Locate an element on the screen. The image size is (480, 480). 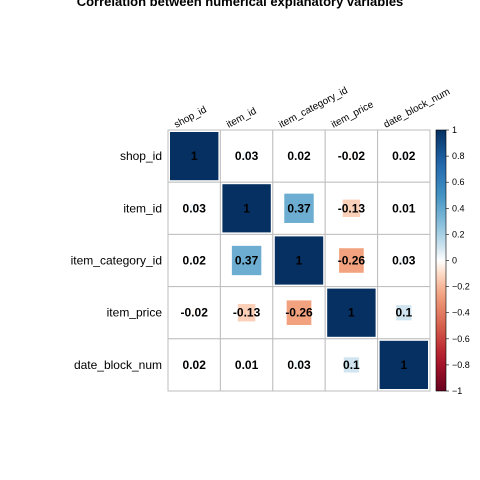
colorbar-tick-label: −0.6 is located at coordinates (461, 339).